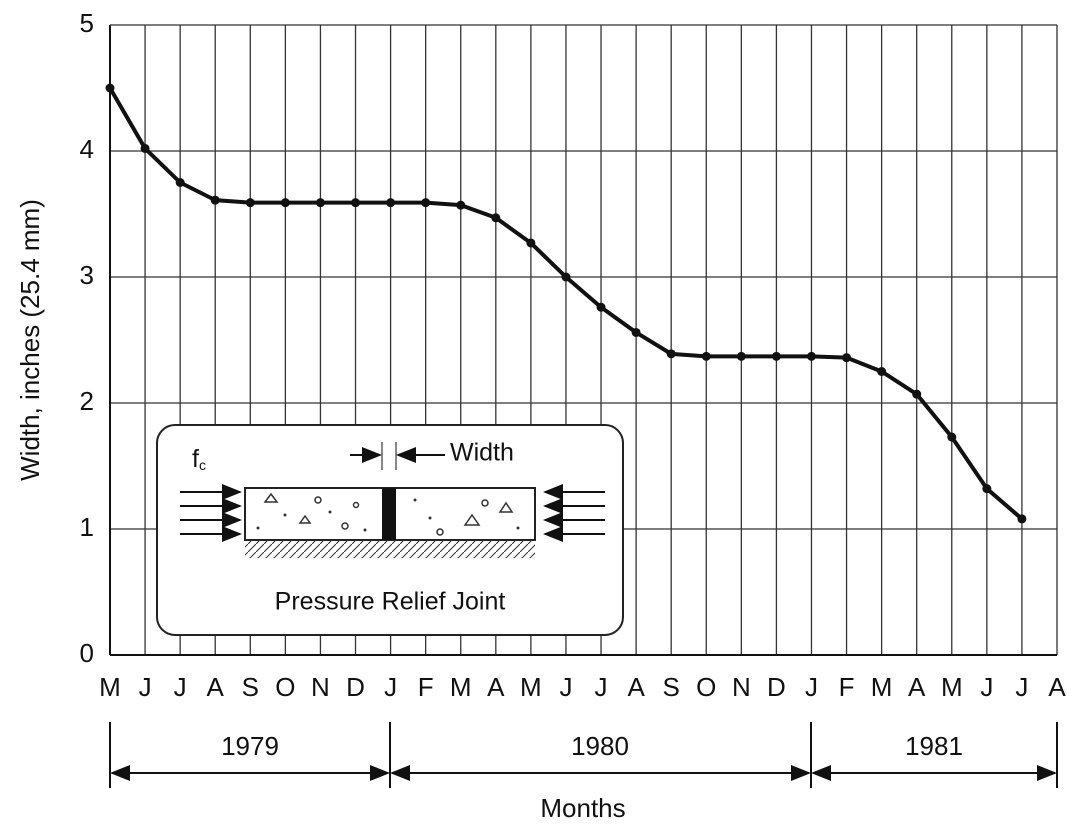 This screenshot has height=829, width=1073. Describe the element at coordinates (87, 275) in the screenshot. I see `y-tick-label: 3` at that location.